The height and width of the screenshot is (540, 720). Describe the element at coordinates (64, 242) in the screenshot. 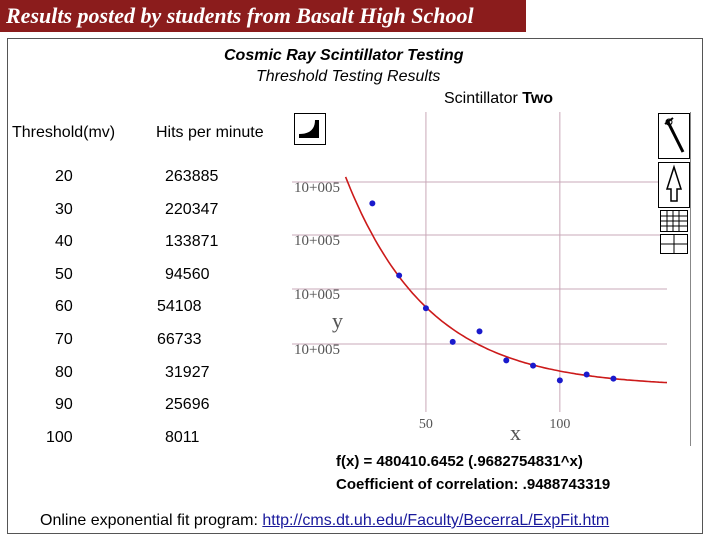

I see `threshold-cell: 40` at that location.